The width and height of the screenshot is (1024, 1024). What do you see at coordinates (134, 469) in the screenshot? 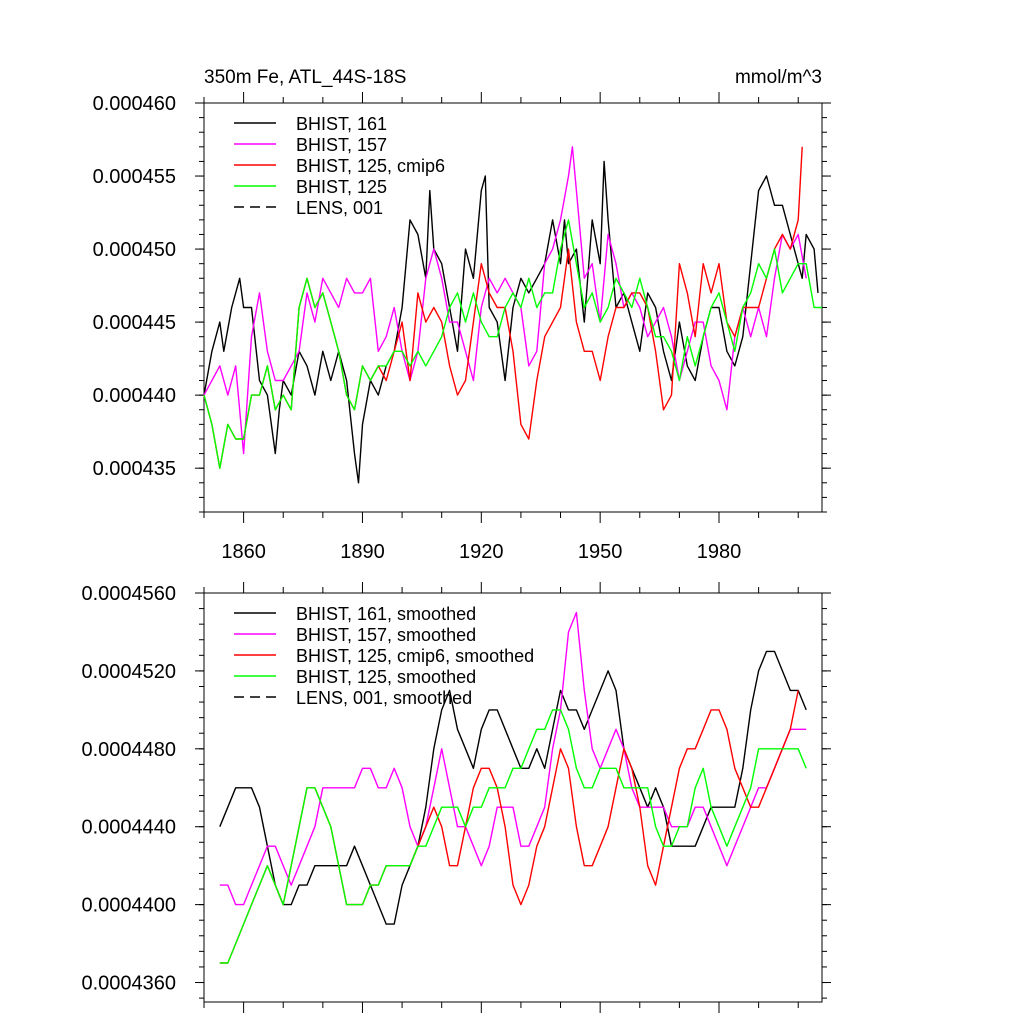
I see `top-ytick-label: 0.000435` at bounding box center [134, 469].